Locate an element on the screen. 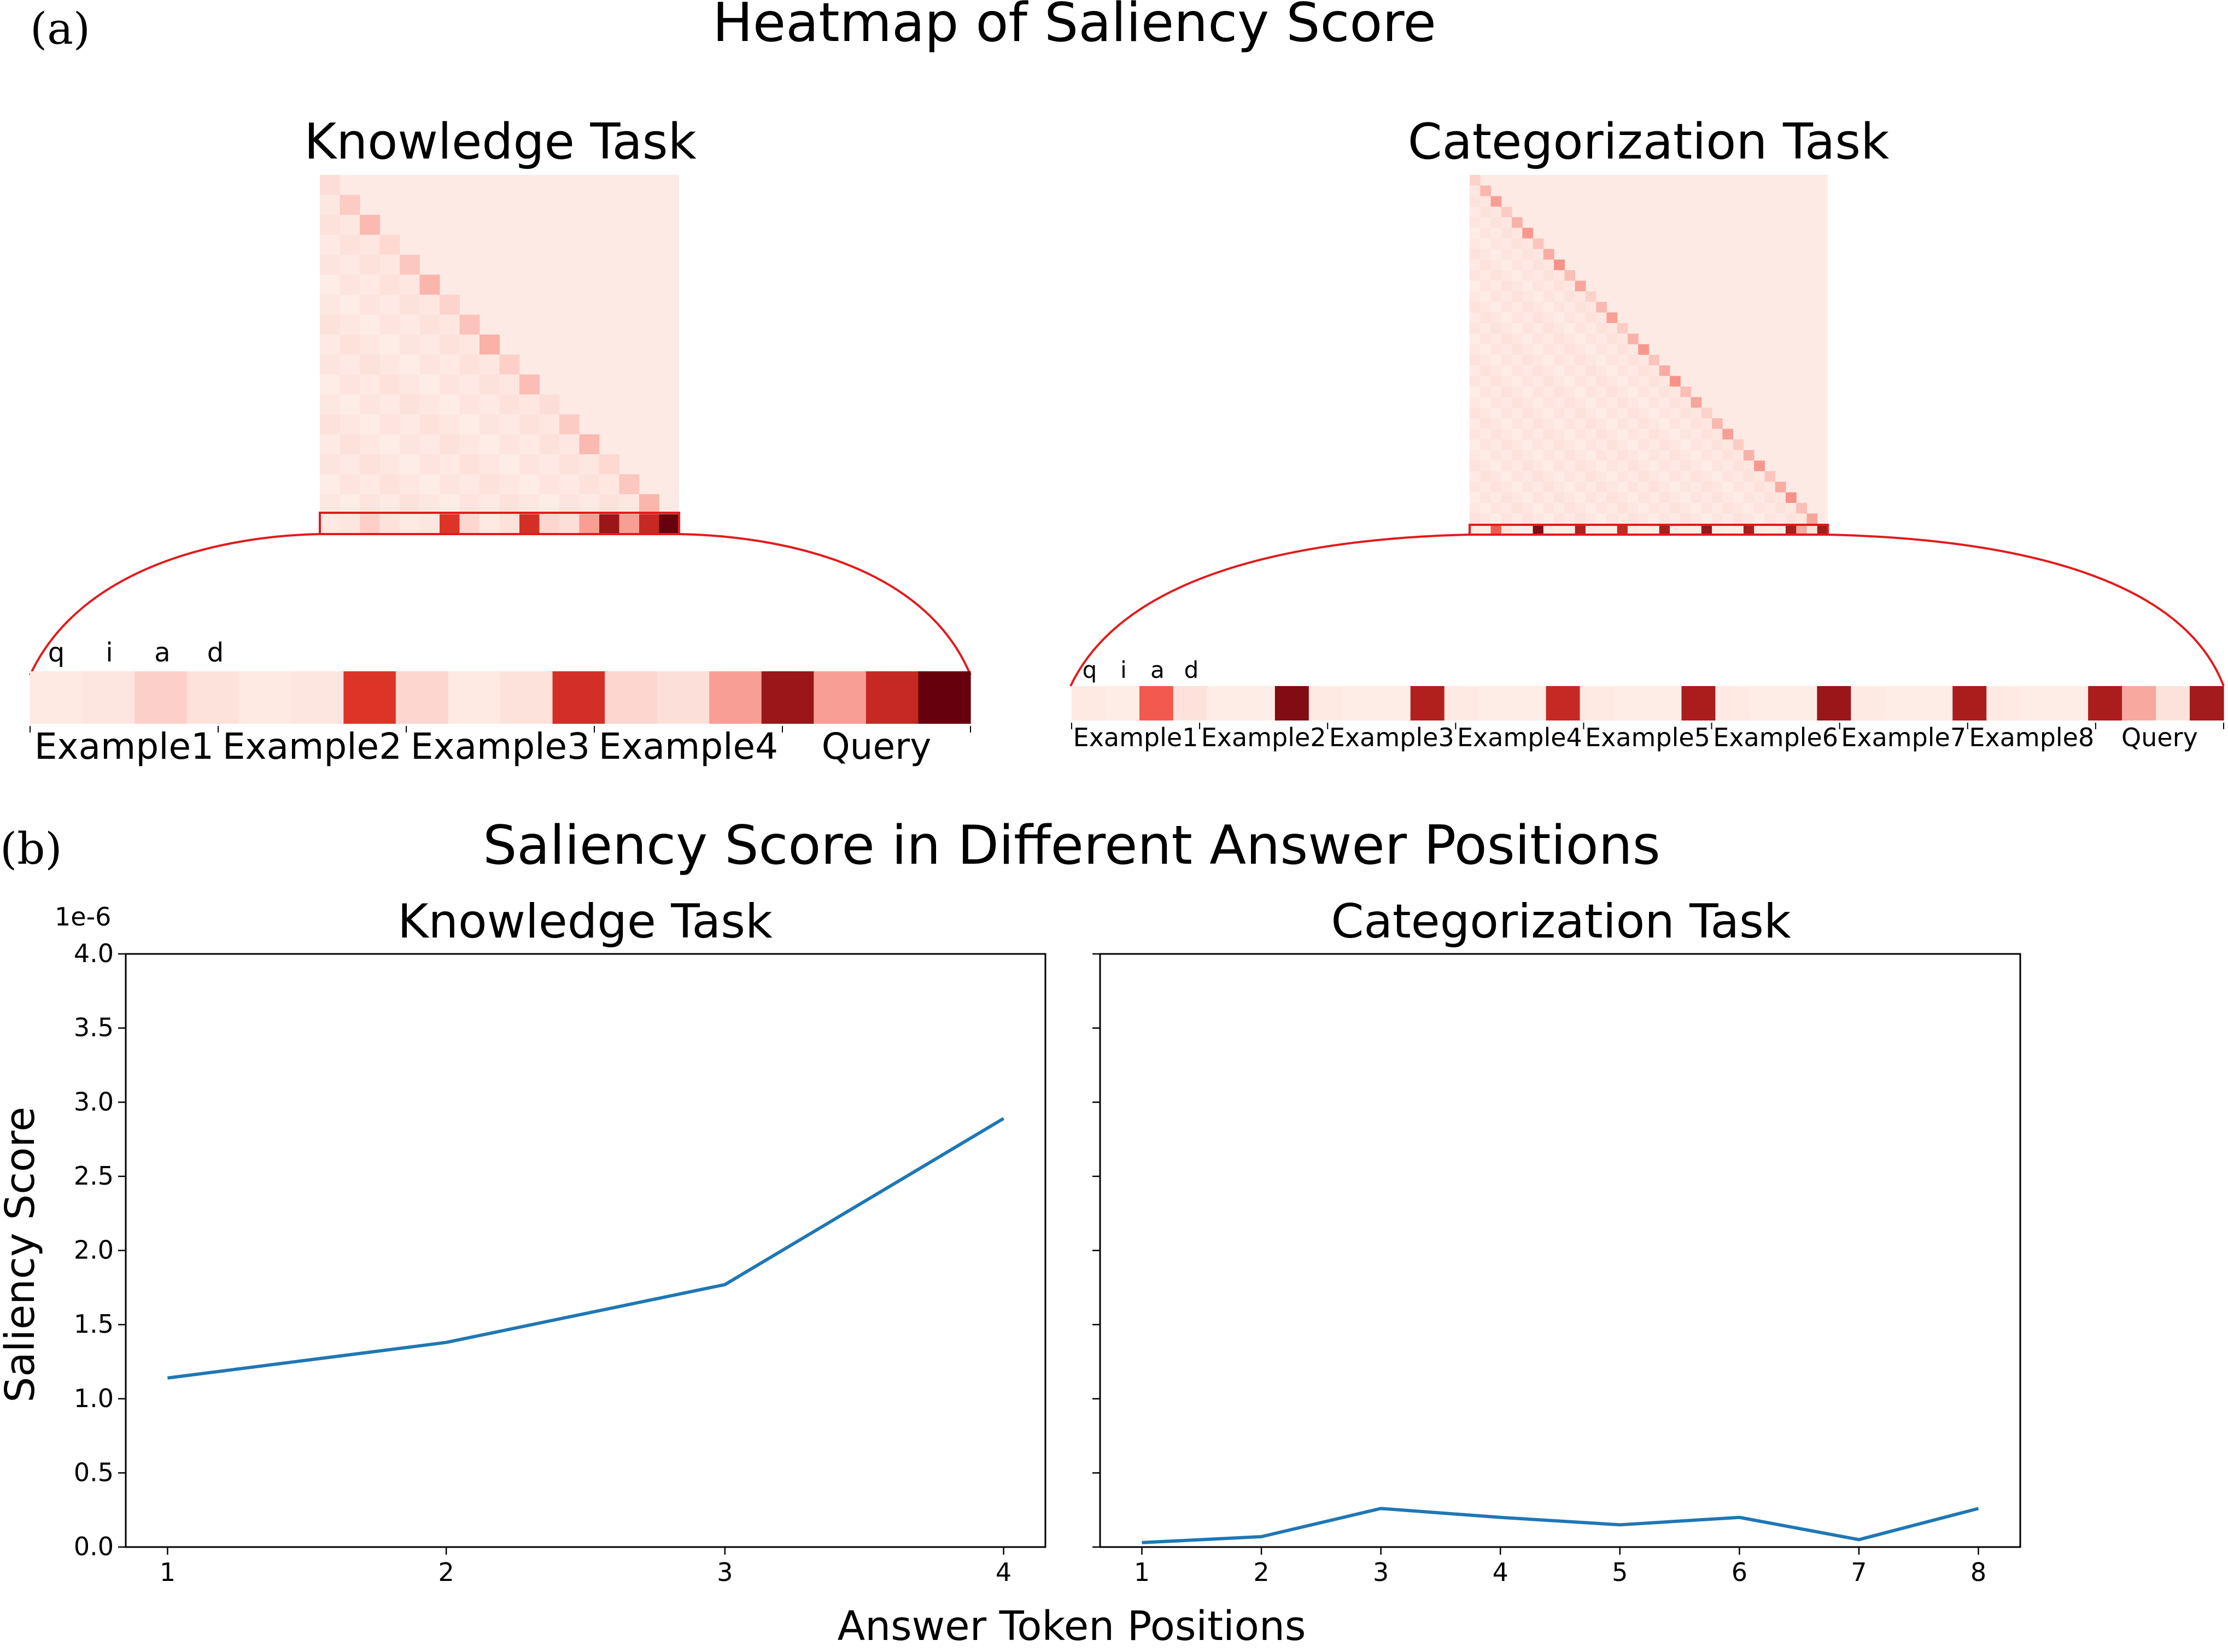 The height and width of the screenshot is (1652, 2228). categorization-heatmap-title: Categorization Task is located at coordinates (1649, 142).